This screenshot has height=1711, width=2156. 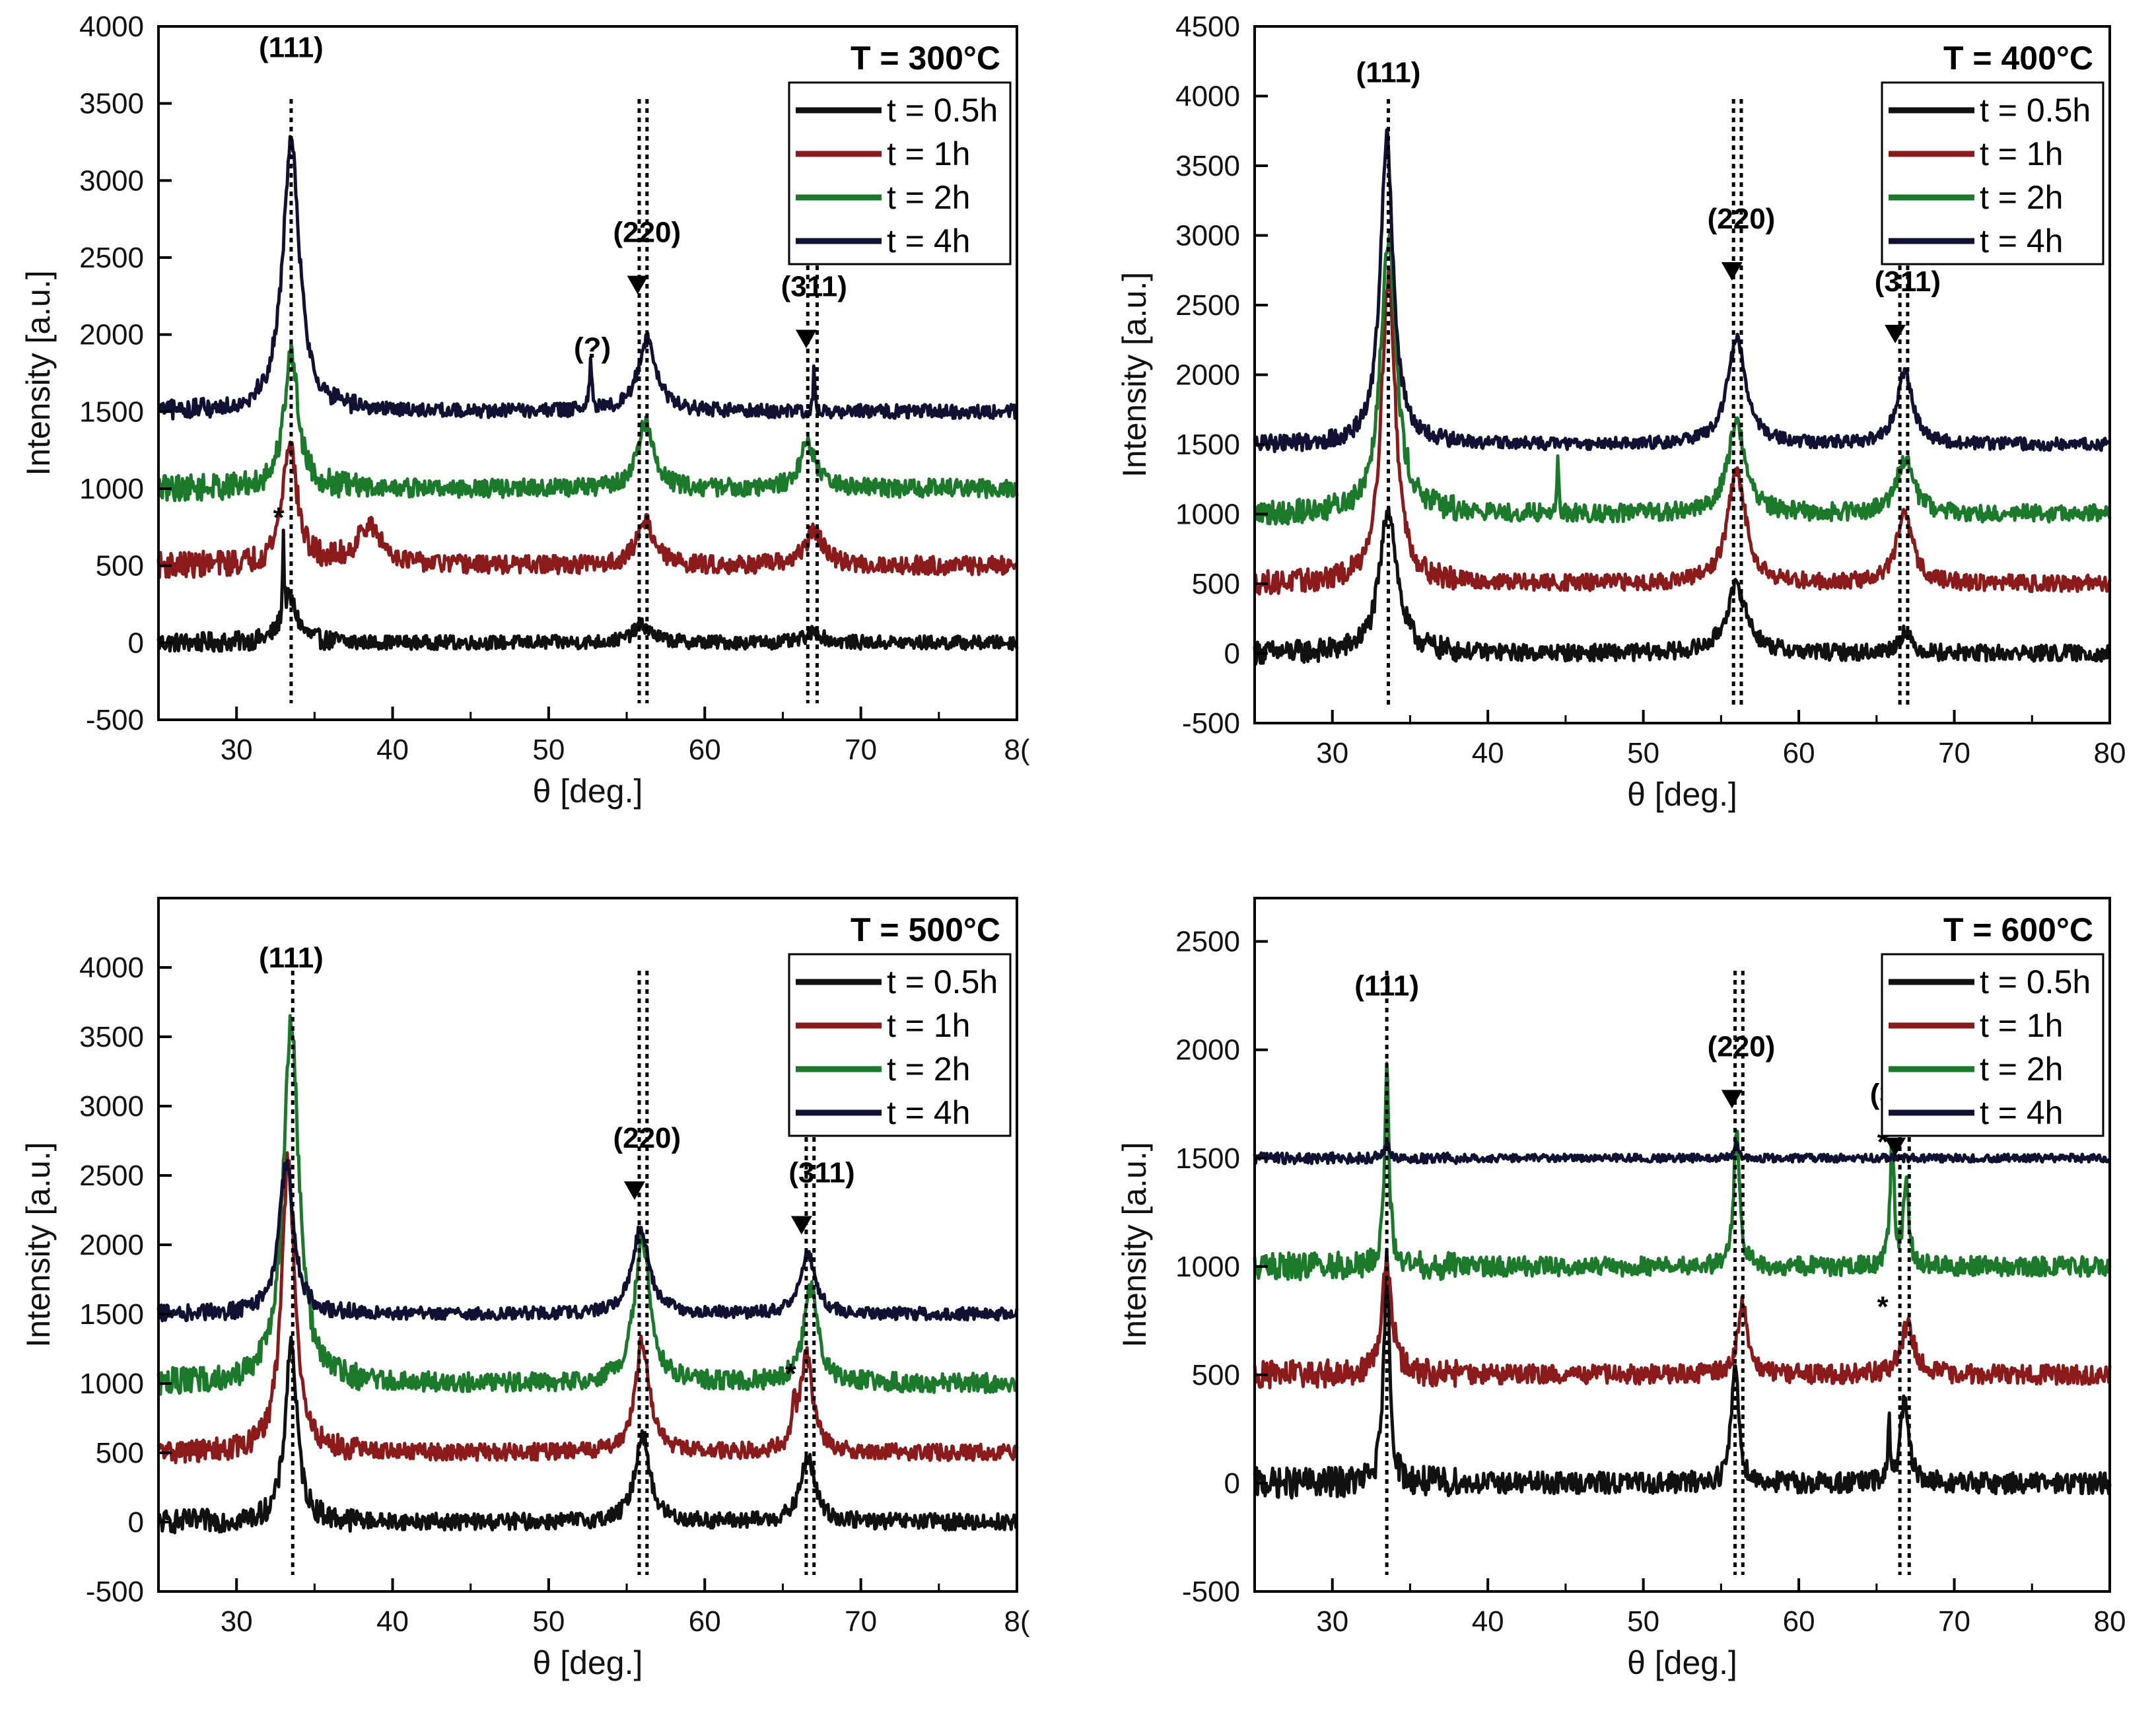 I want to click on x-tick-label: 80, so click(x=2110, y=1621).